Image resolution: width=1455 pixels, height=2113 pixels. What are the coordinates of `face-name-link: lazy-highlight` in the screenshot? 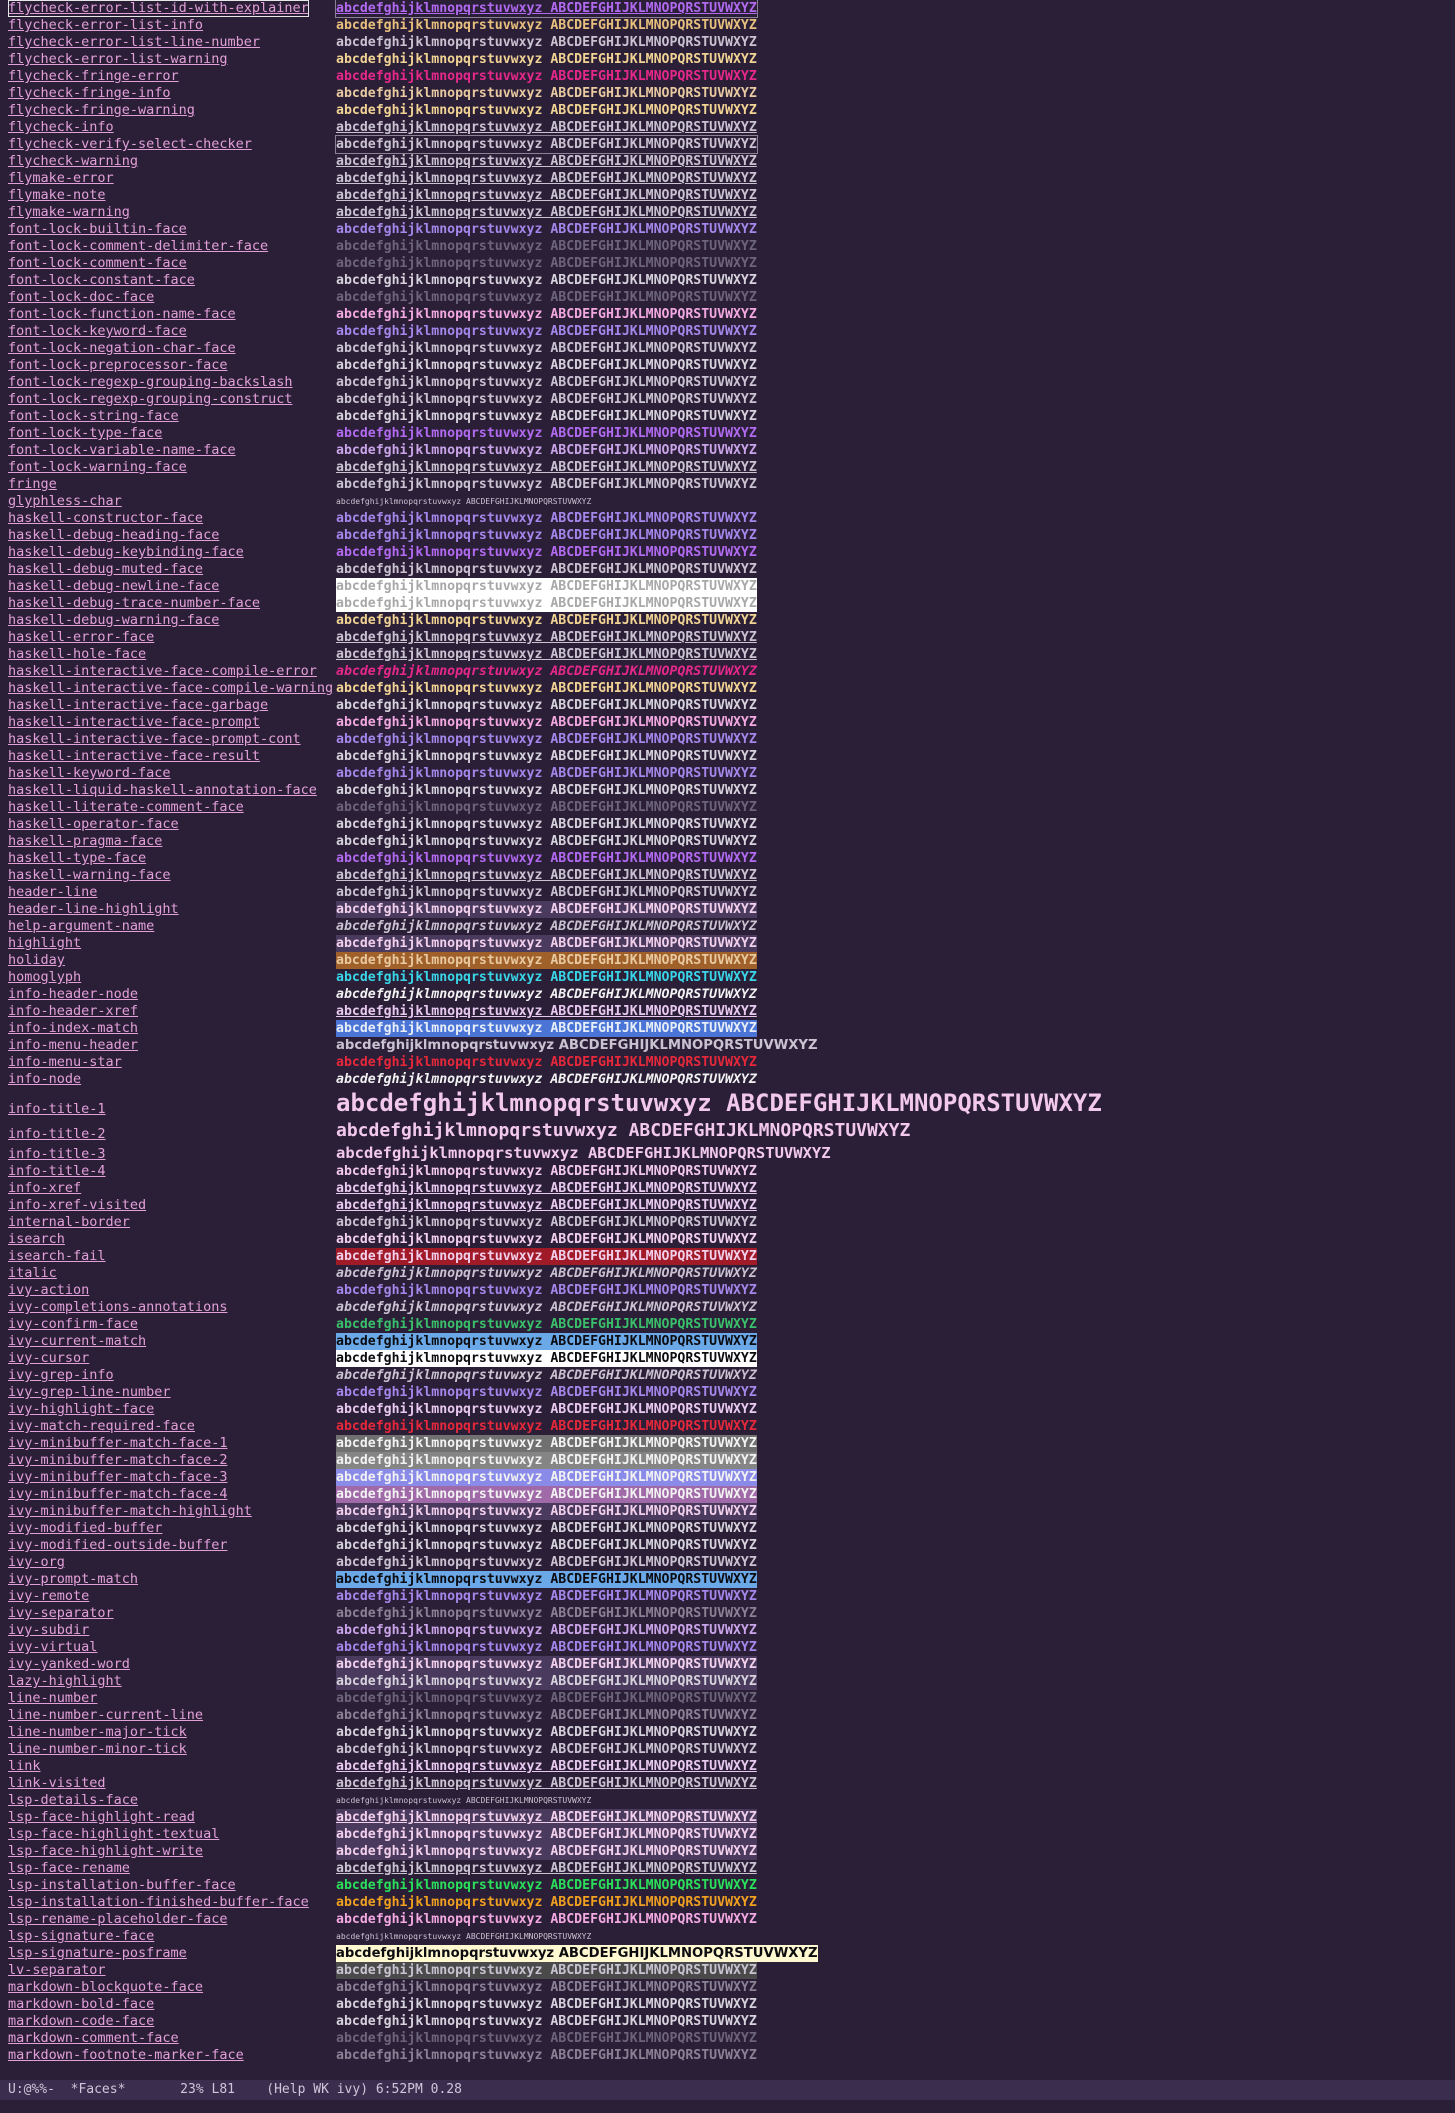 It's located at (65, 1681).